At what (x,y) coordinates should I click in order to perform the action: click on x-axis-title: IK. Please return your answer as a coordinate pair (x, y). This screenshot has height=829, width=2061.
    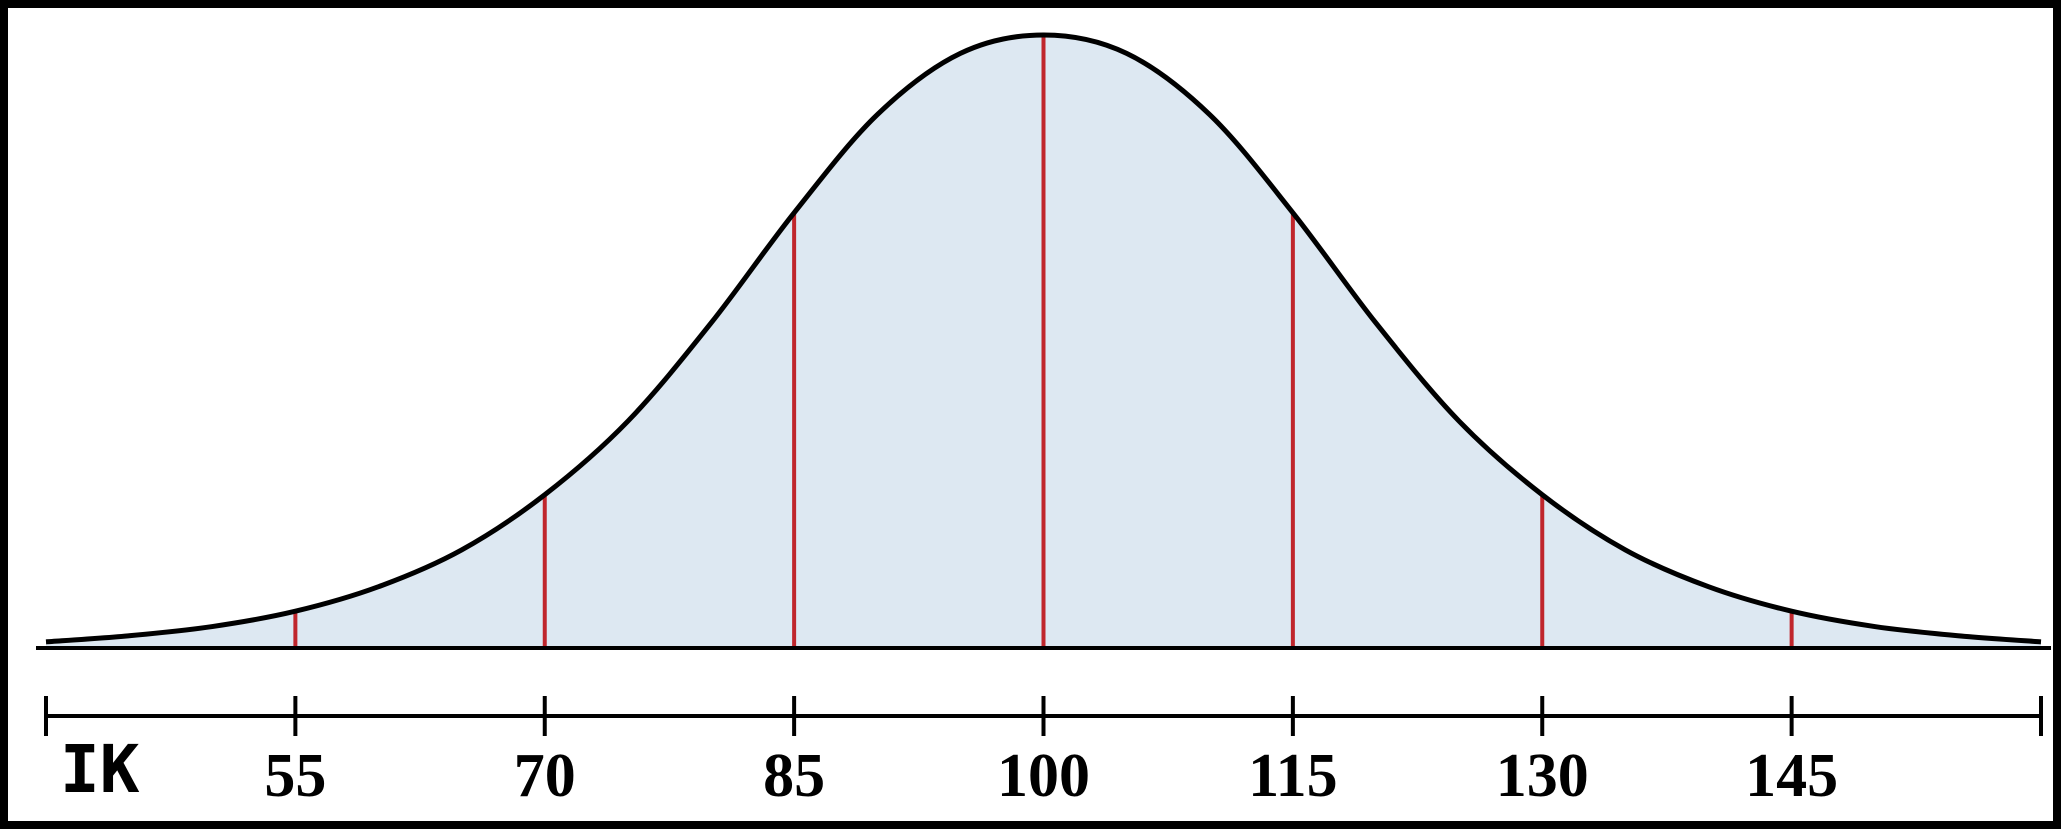
    Looking at the image, I should click on (100, 769).